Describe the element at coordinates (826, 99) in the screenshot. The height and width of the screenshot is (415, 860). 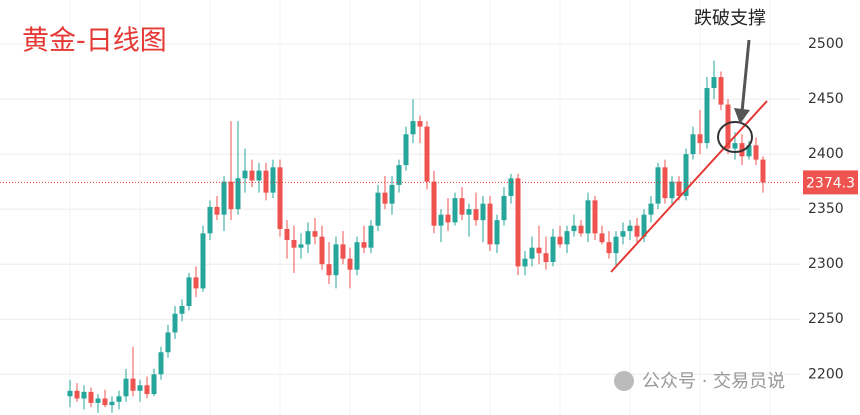
I see `y-tick-label: 2450` at that location.